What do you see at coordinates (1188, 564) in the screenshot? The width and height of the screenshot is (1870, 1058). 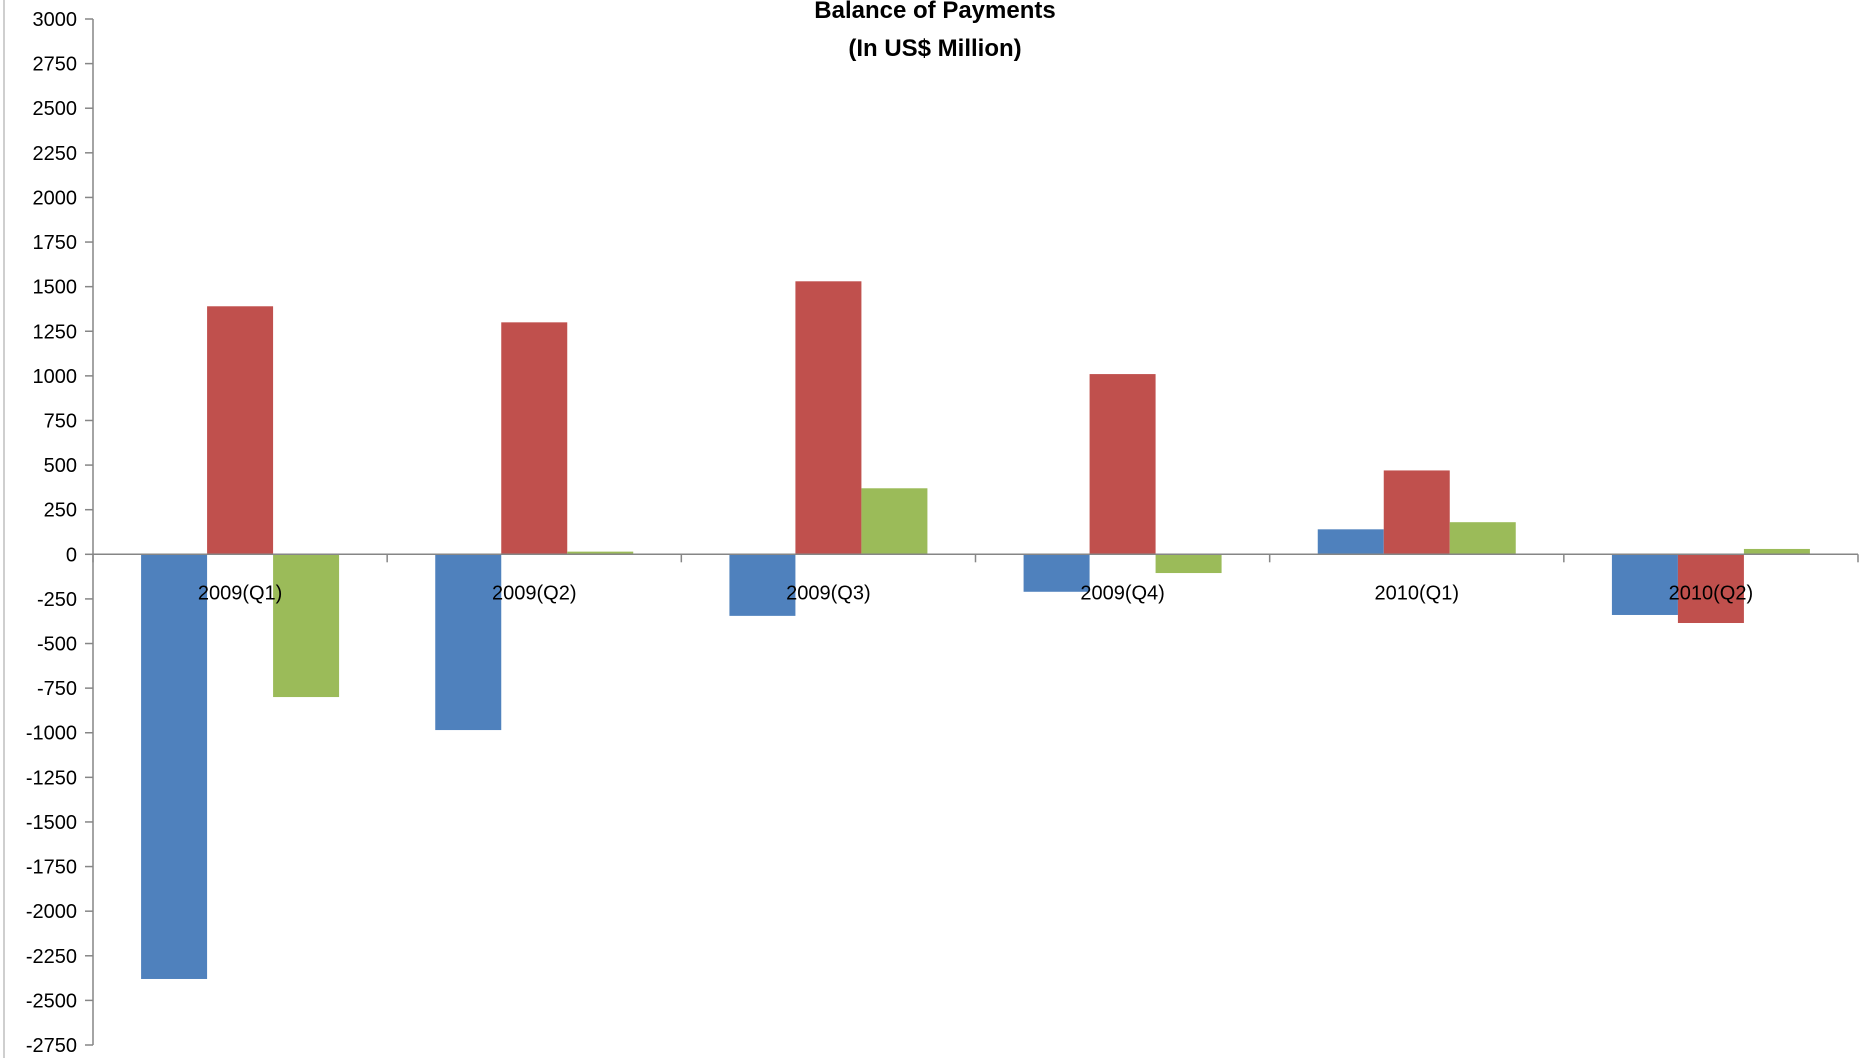 I see `bar-series3-2009(Q4)` at bounding box center [1188, 564].